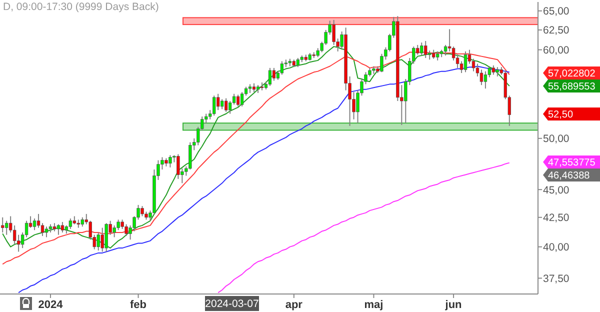 The height and width of the screenshot is (312, 600). I want to click on y-tick-label: 65,00, so click(556, 12).